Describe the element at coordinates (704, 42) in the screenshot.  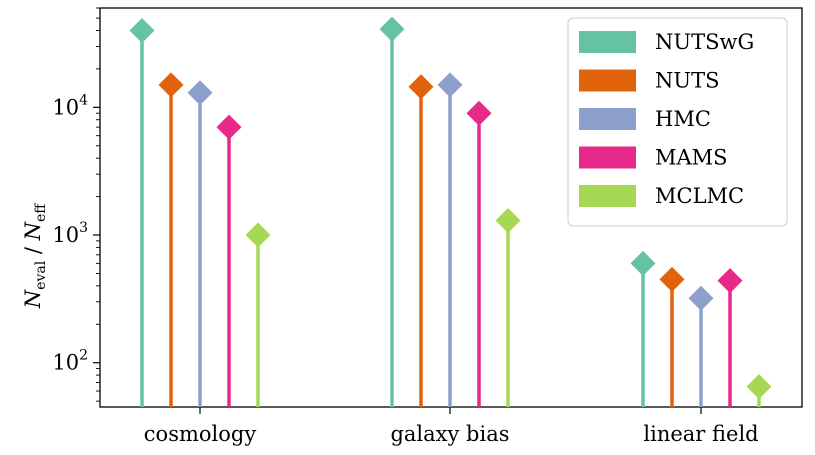
I see `legend-label-nutswg: NUTSwG` at that location.